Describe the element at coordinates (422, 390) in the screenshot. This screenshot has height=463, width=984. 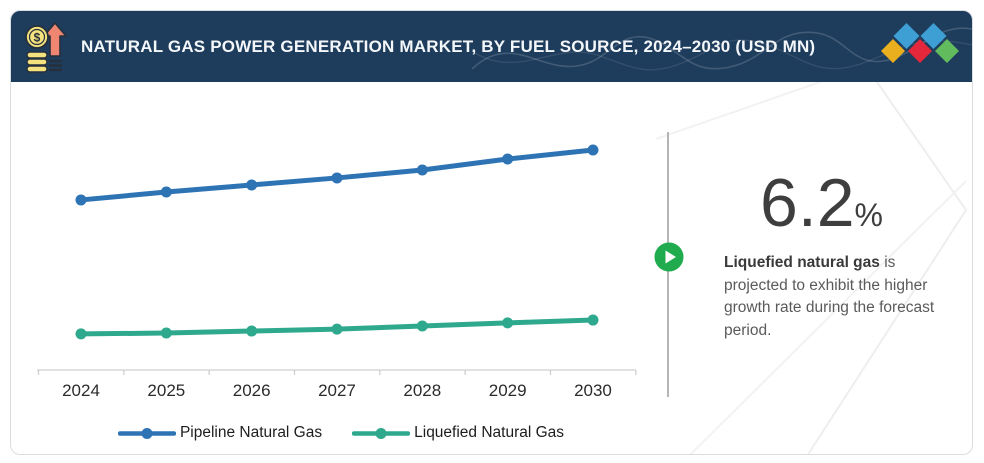
I see `x-tick-label-2028: 2028` at that location.